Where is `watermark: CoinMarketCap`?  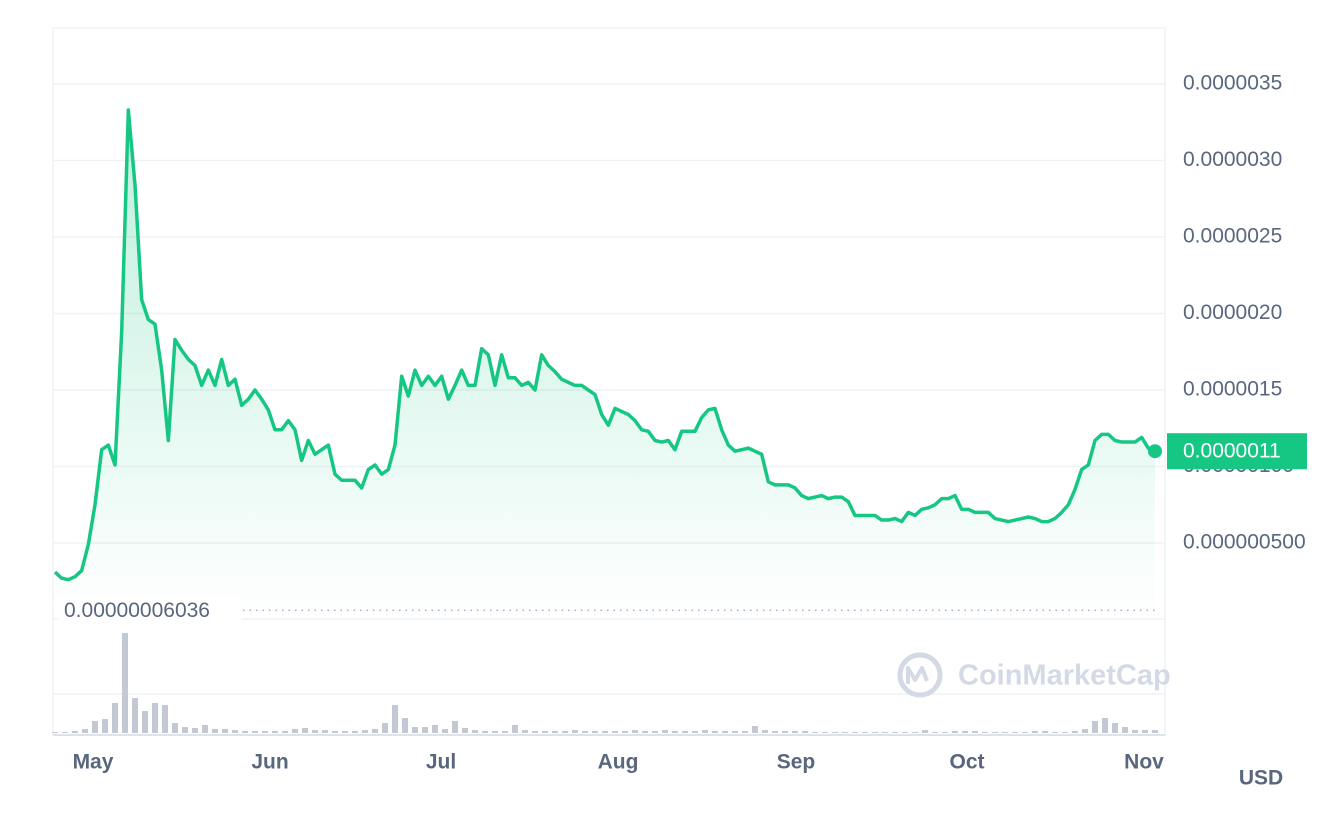
watermark: CoinMarketCap is located at coordinates (1034, 675).